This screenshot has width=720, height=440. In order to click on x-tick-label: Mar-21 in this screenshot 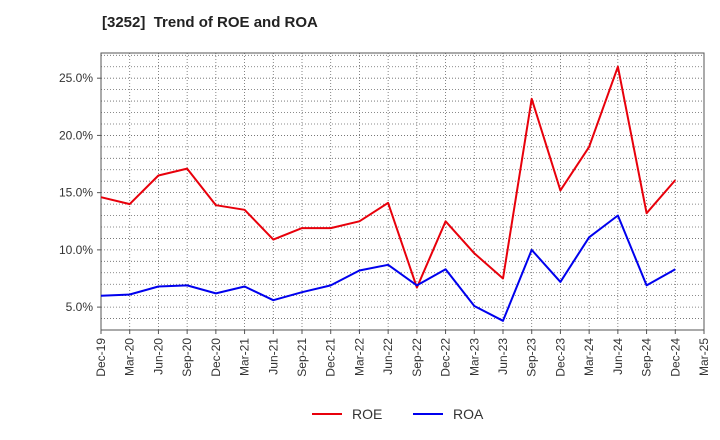, I will do `click(245, 357)`.